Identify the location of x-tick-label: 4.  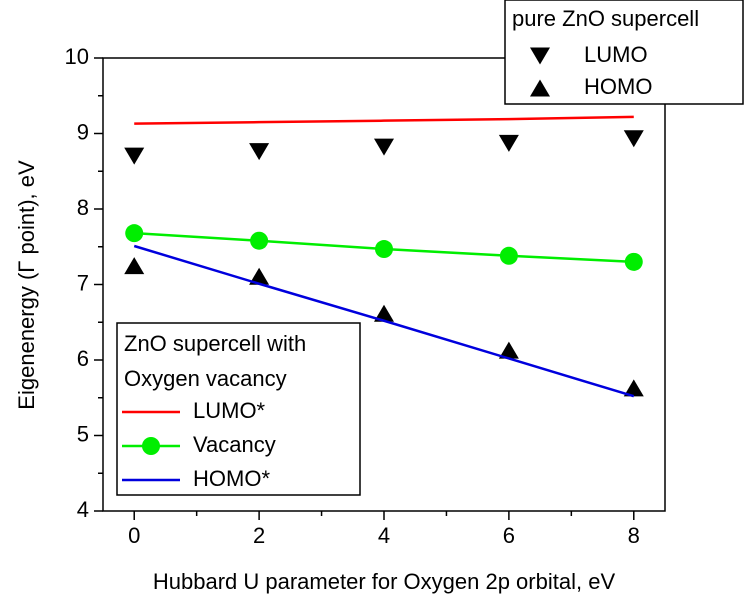
(384, 535).